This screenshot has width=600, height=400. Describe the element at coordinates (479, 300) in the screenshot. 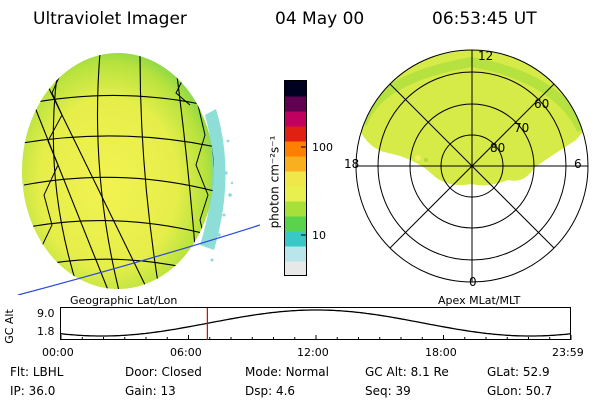

I see `polar-caption: Apex MLat/MLT` at that location.